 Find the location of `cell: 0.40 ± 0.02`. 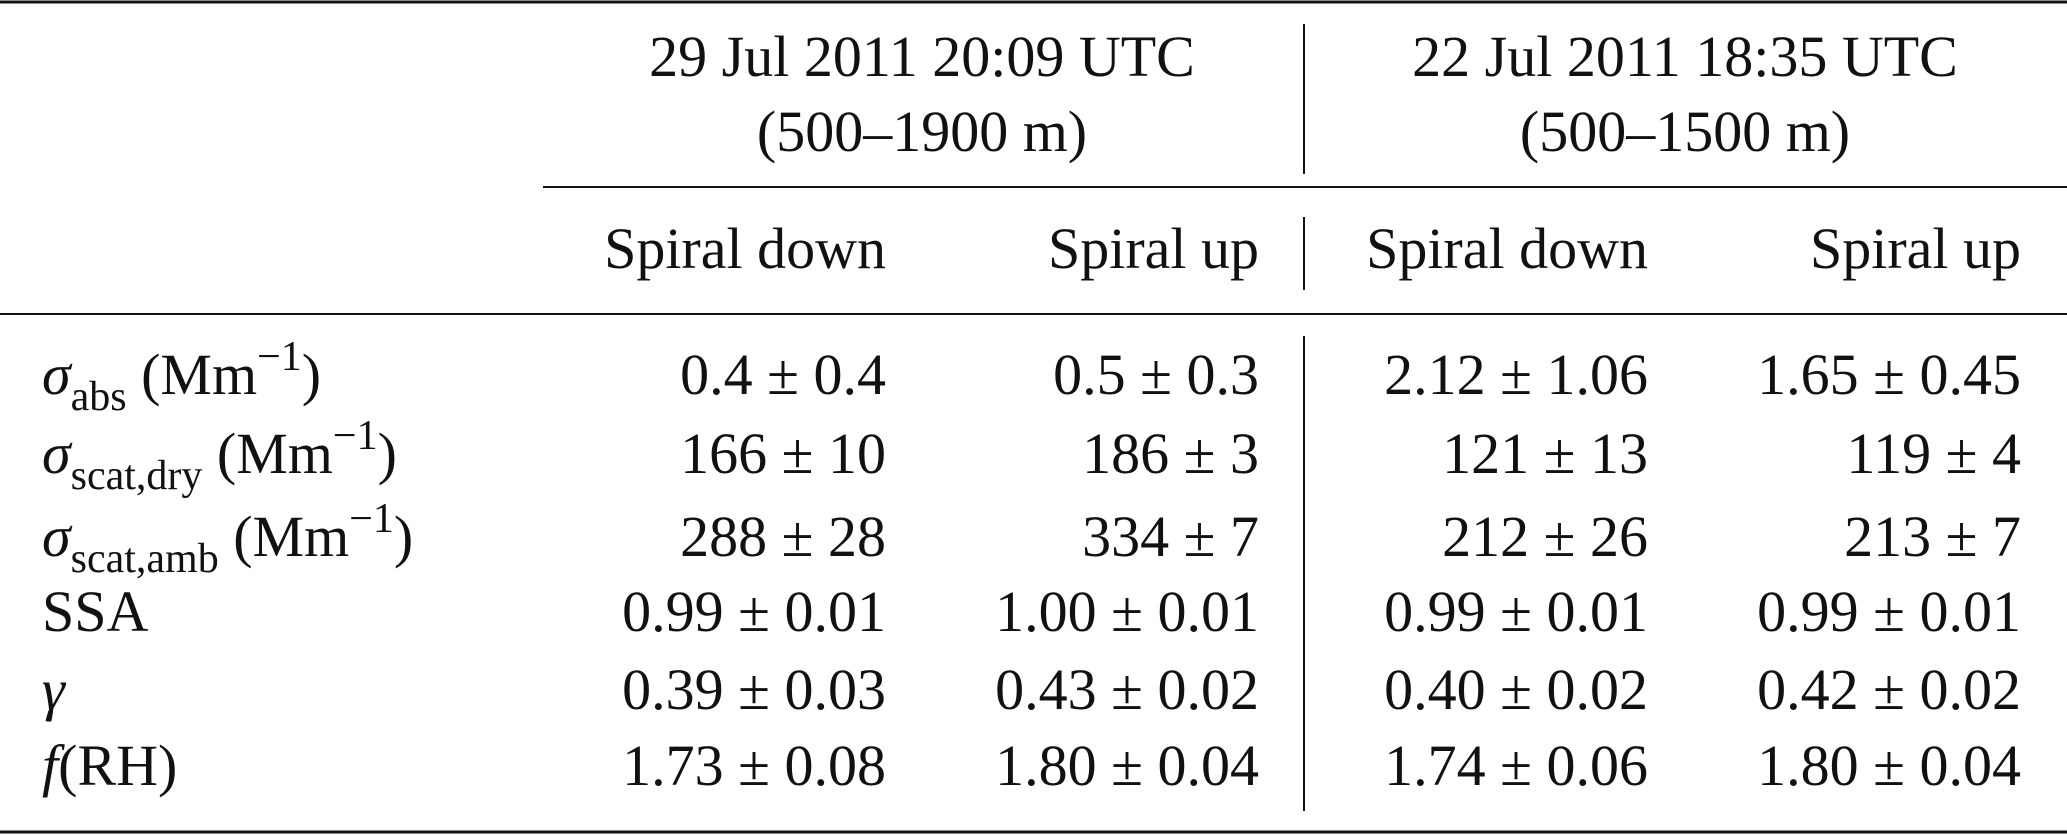

cell: 0.40 ± 0.02 is located at coordinates (1516, 689).